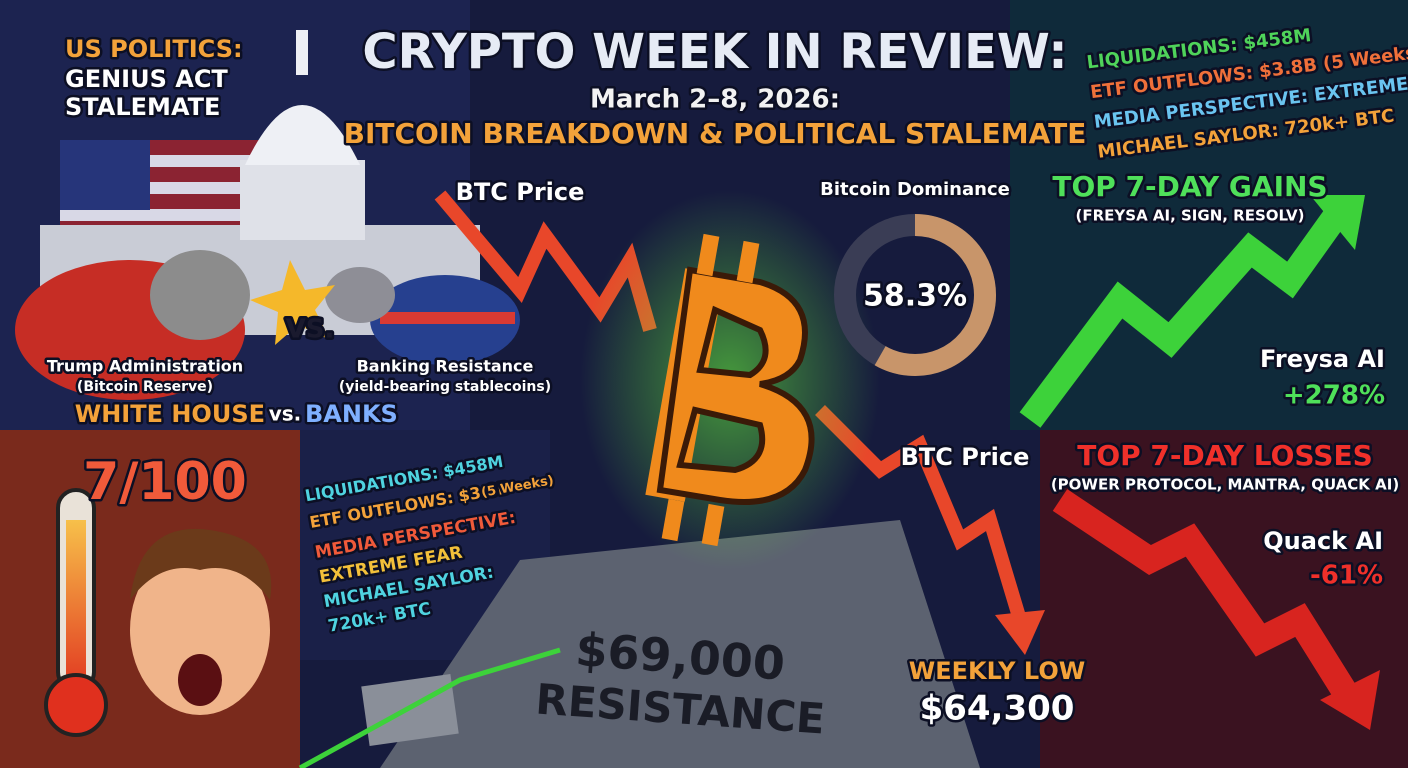 The height and width of the screenshot is (768, 1408). I want to click on losses-title: TOP 7-DAY LOSSES, so click(1225, 455).